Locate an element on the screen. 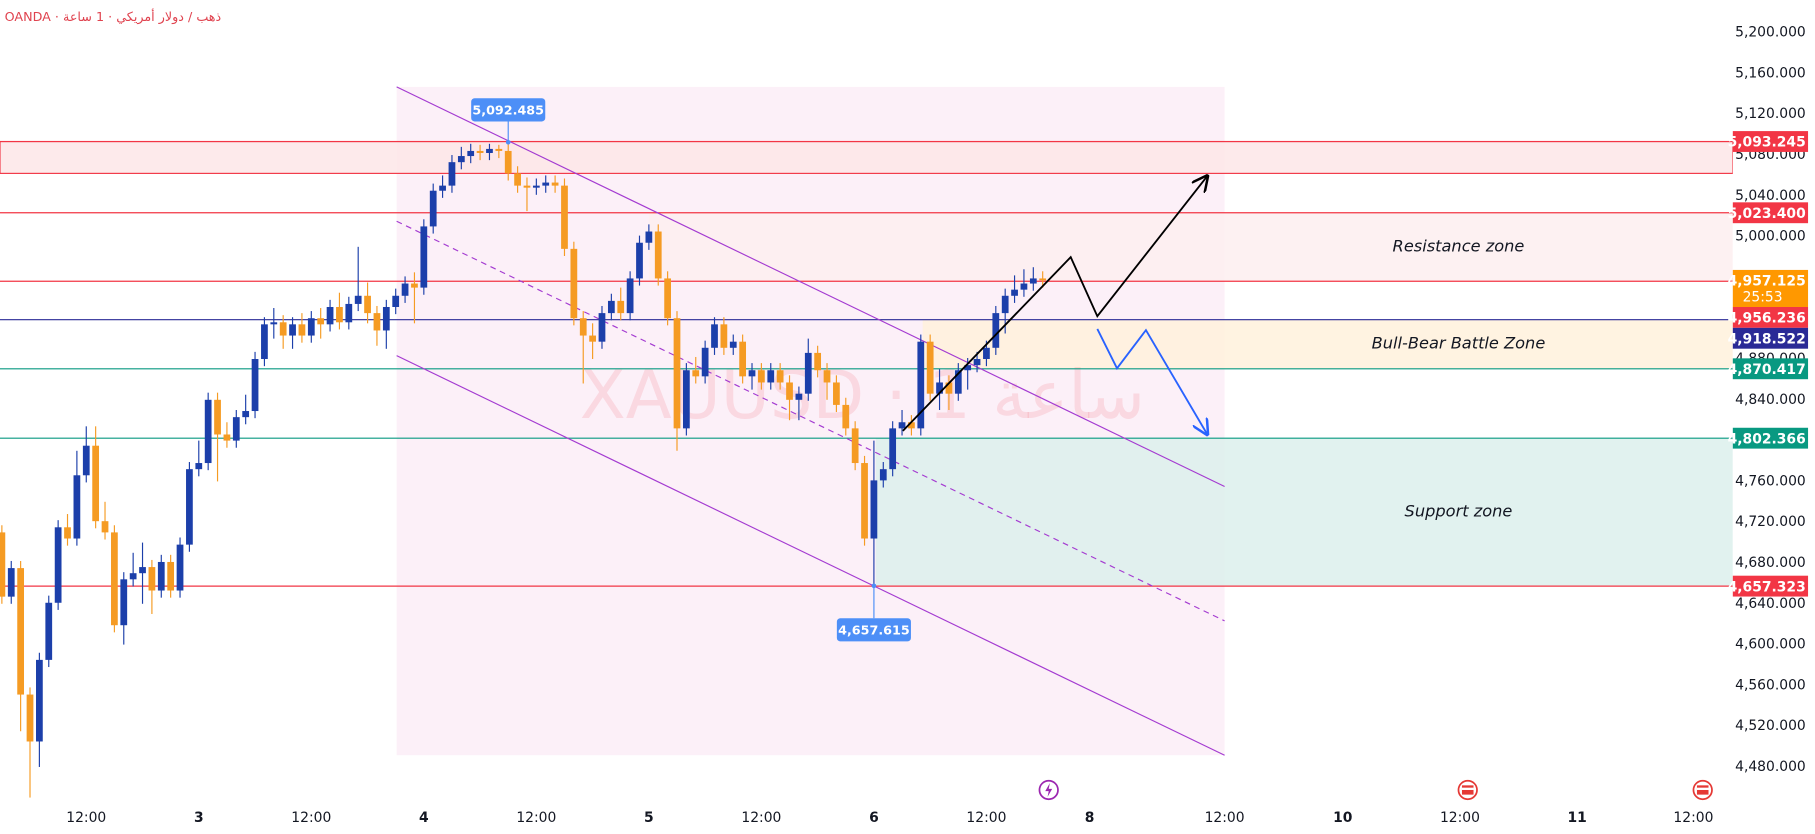  price-badge-label: 4,957.125 is located at coordinates (1767, 282).